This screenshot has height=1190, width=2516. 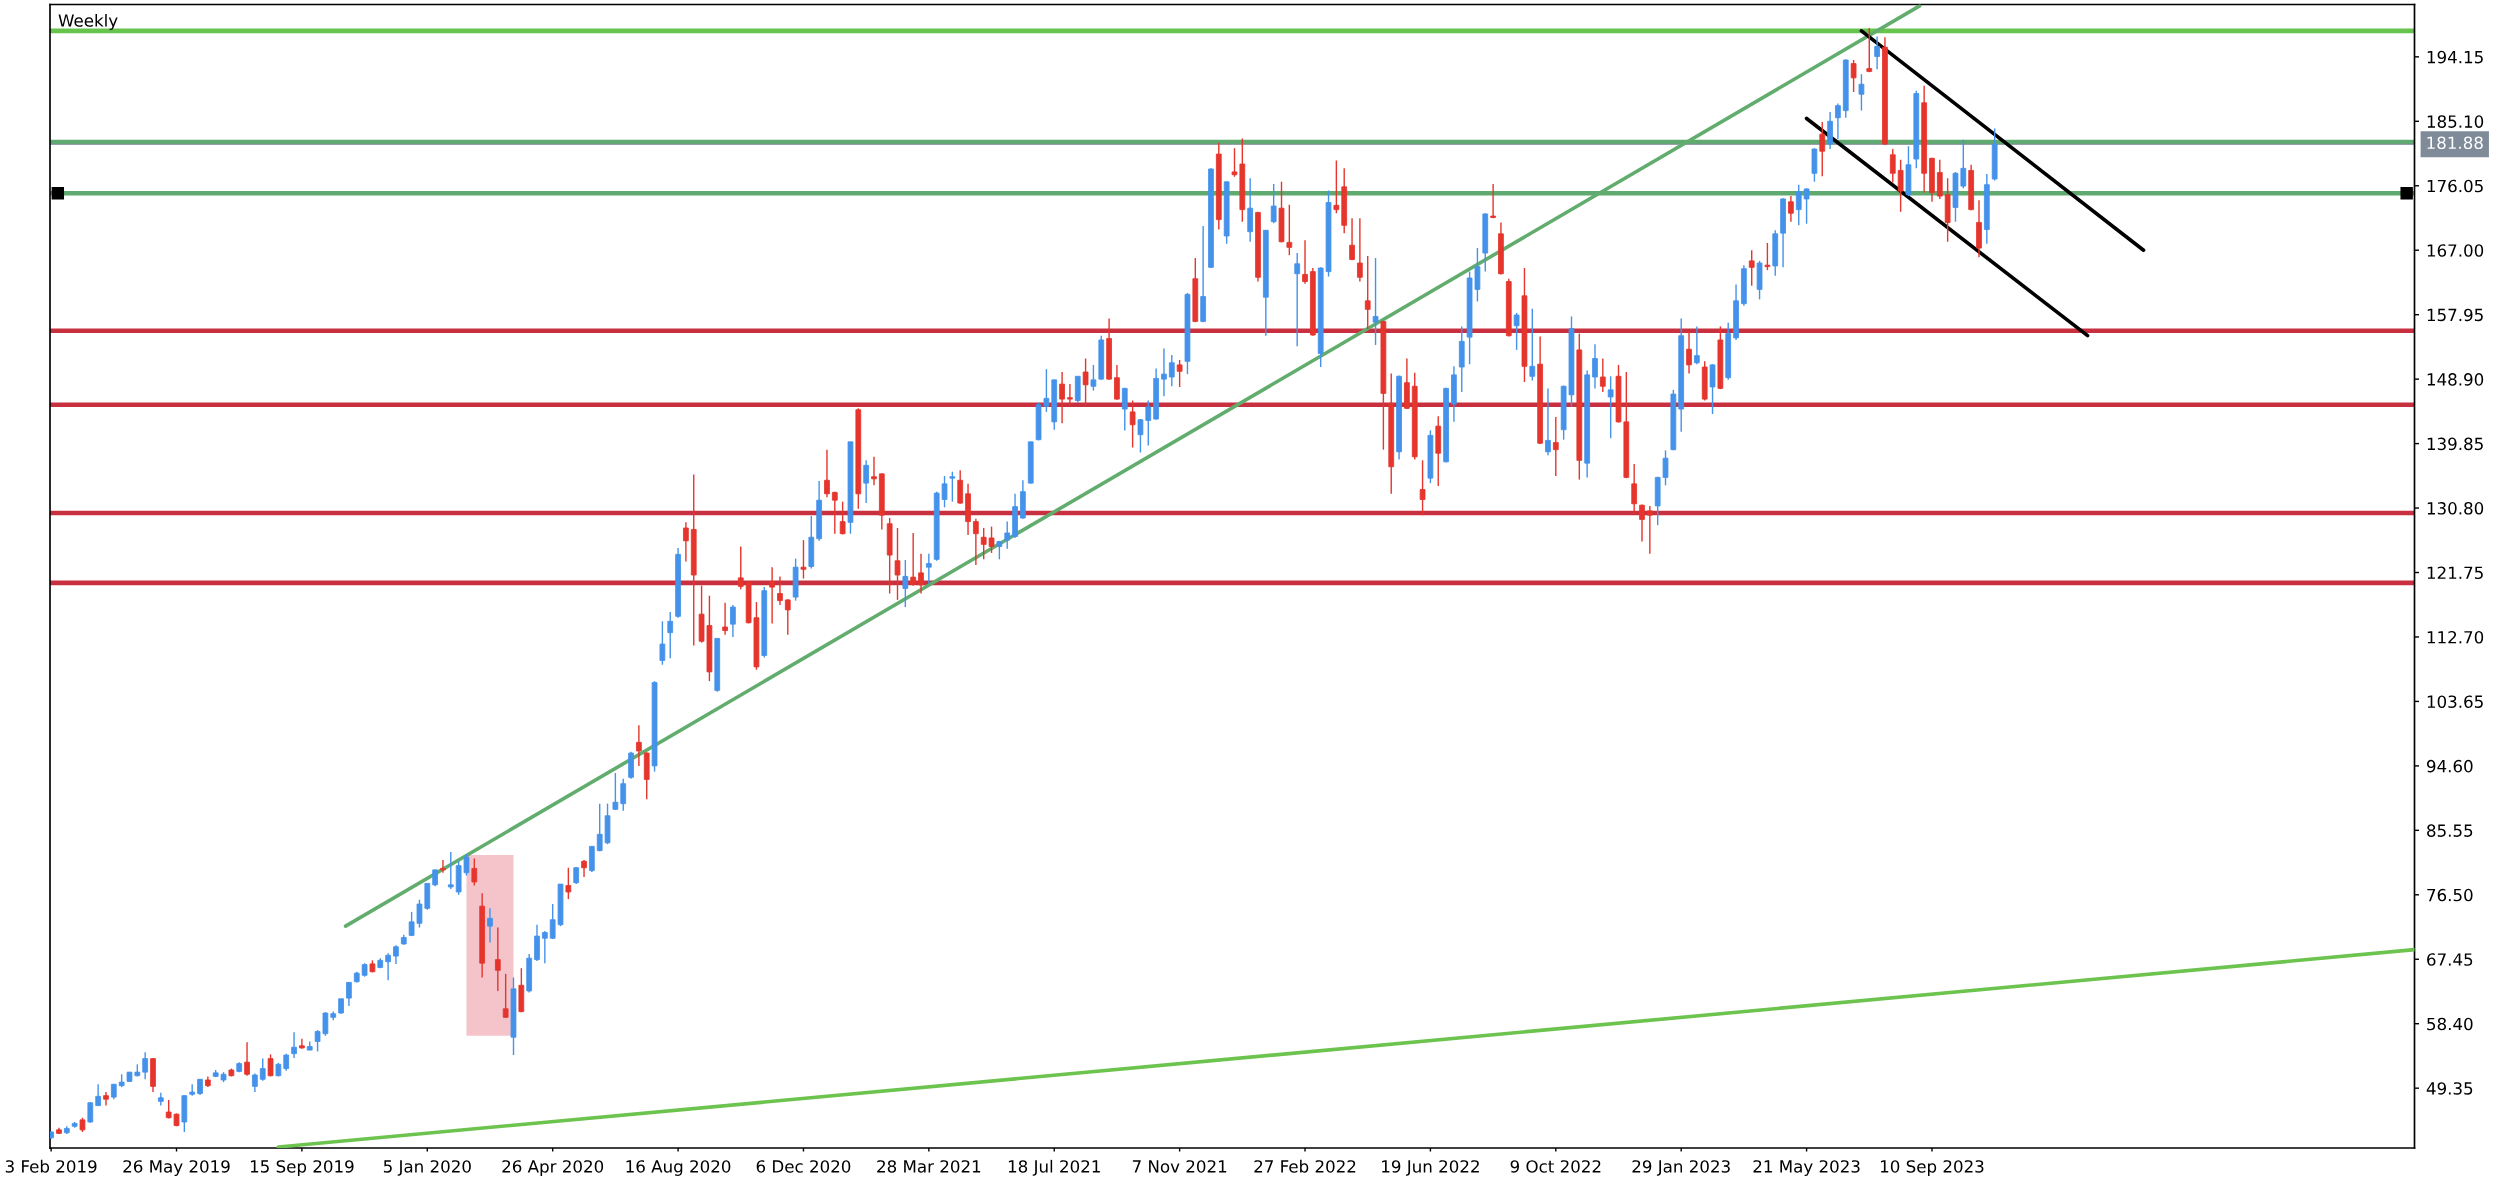 What do you see at coordinates (176, 1168) in the screenshot?
I see `x-tick-label: 26 May 2019` at bounding box center [176, 1168].